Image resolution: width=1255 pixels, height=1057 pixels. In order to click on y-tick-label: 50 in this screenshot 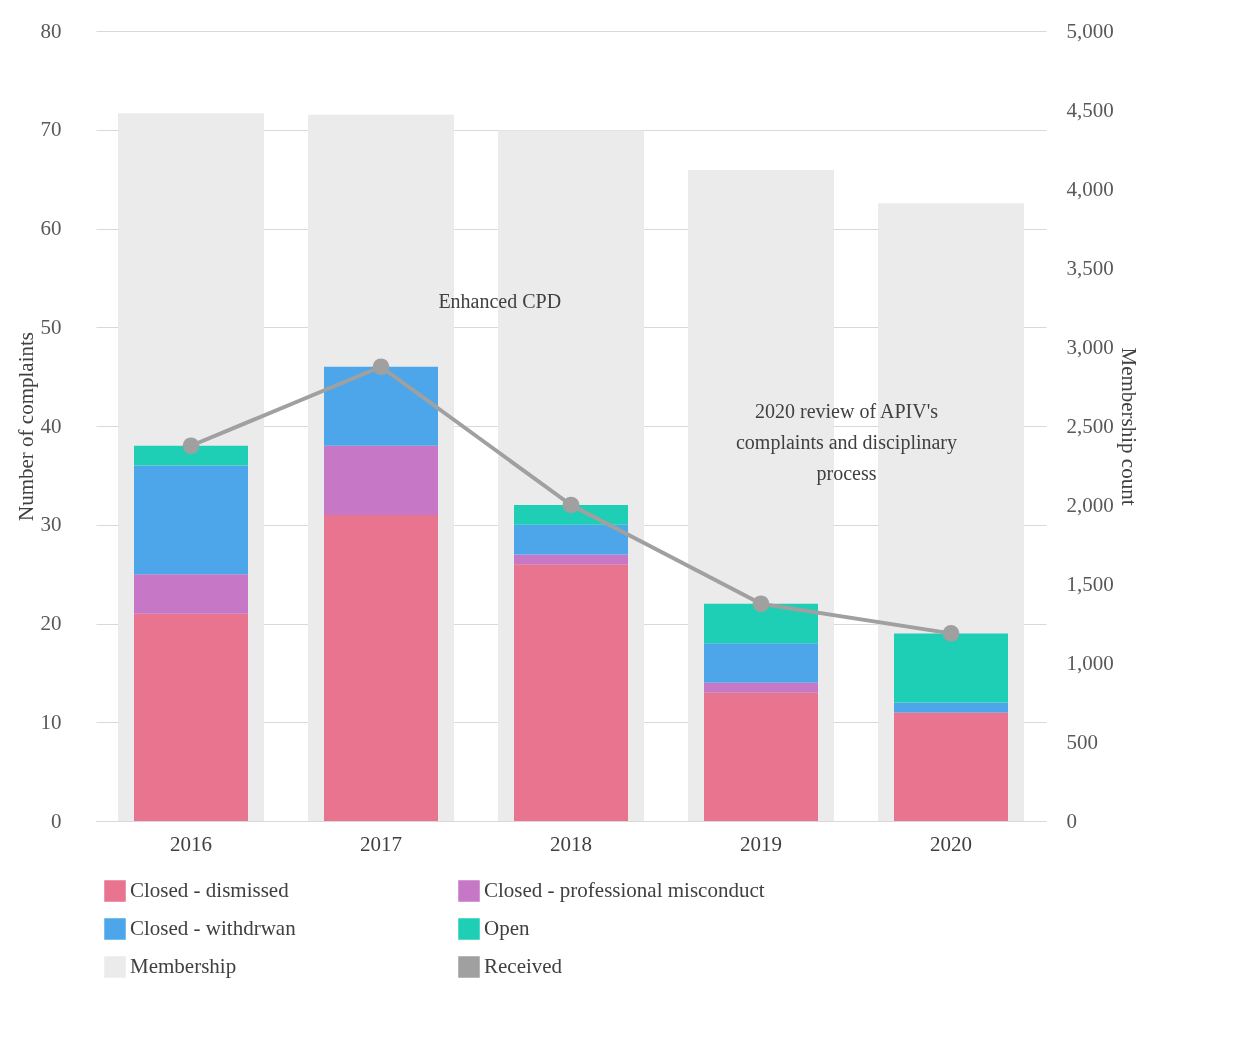, I will do `click(51, 326)`.